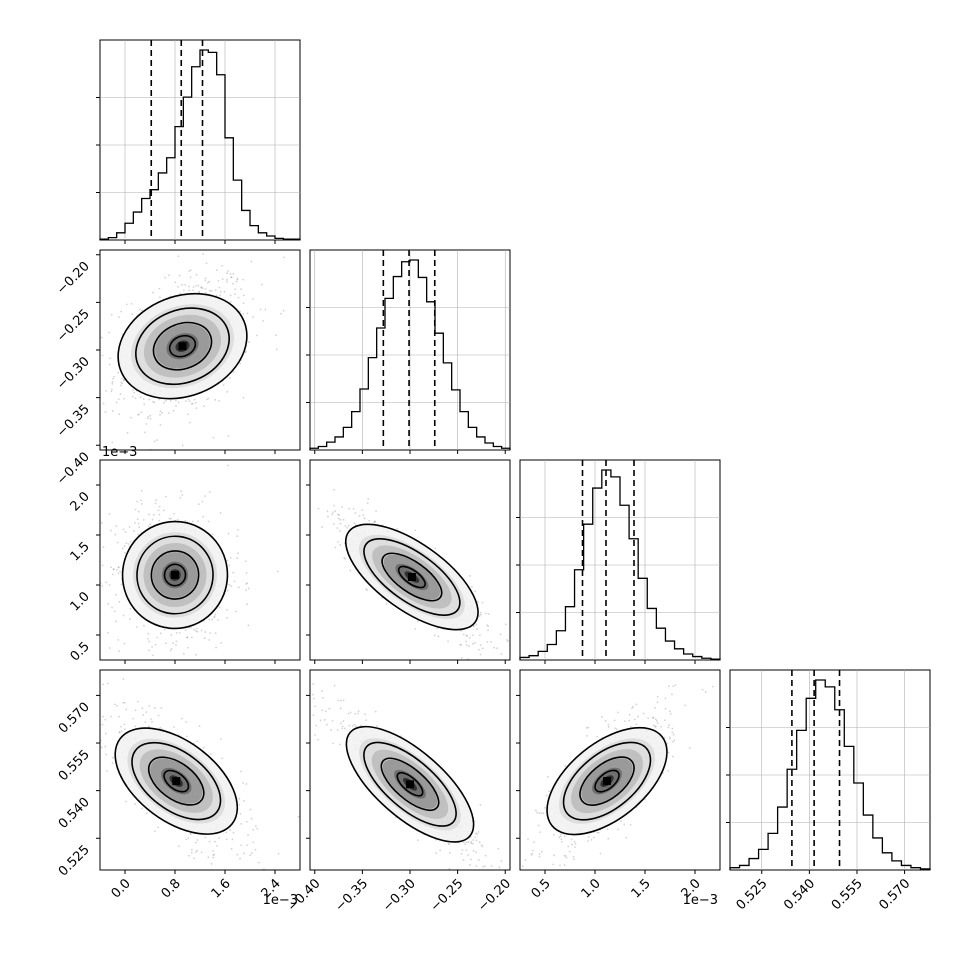  Describe the element at coordinates (591, 888) in the screenshot. I see `x-tick-label: 1.0` at that location.